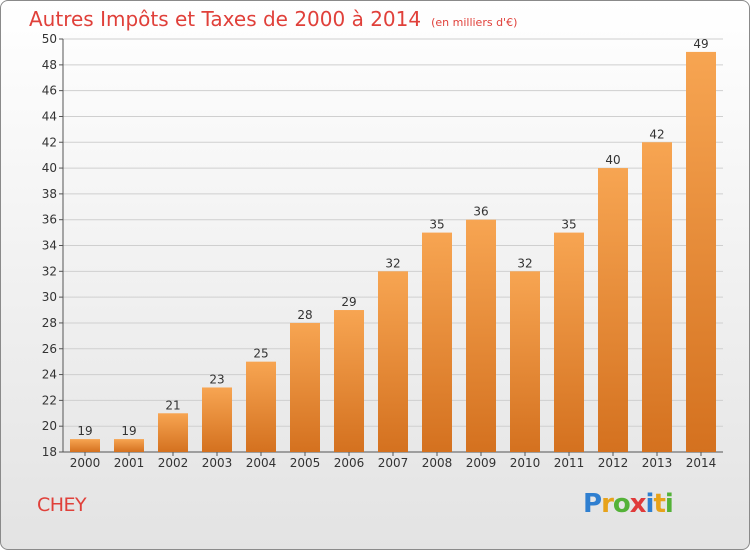 The width and height of the screenshot is (750, 550). Describe the element at coordinates (49, 194) in the screenshot. I see `y-tick-label: 38` at that location.